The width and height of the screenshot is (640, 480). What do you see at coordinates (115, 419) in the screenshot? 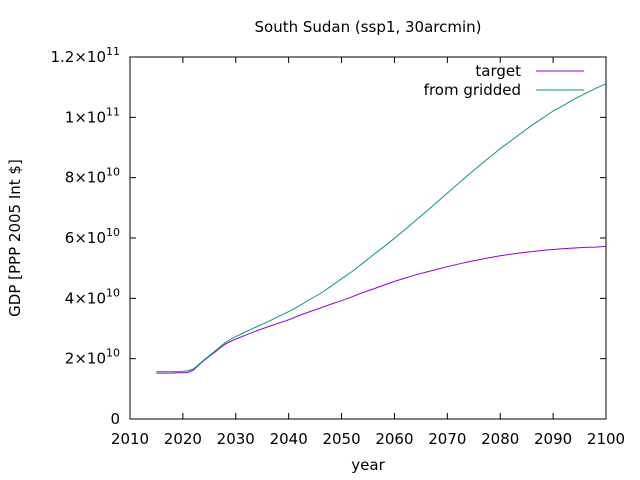
I see `y-tick-label: 0` at bounding box center [115, 419].